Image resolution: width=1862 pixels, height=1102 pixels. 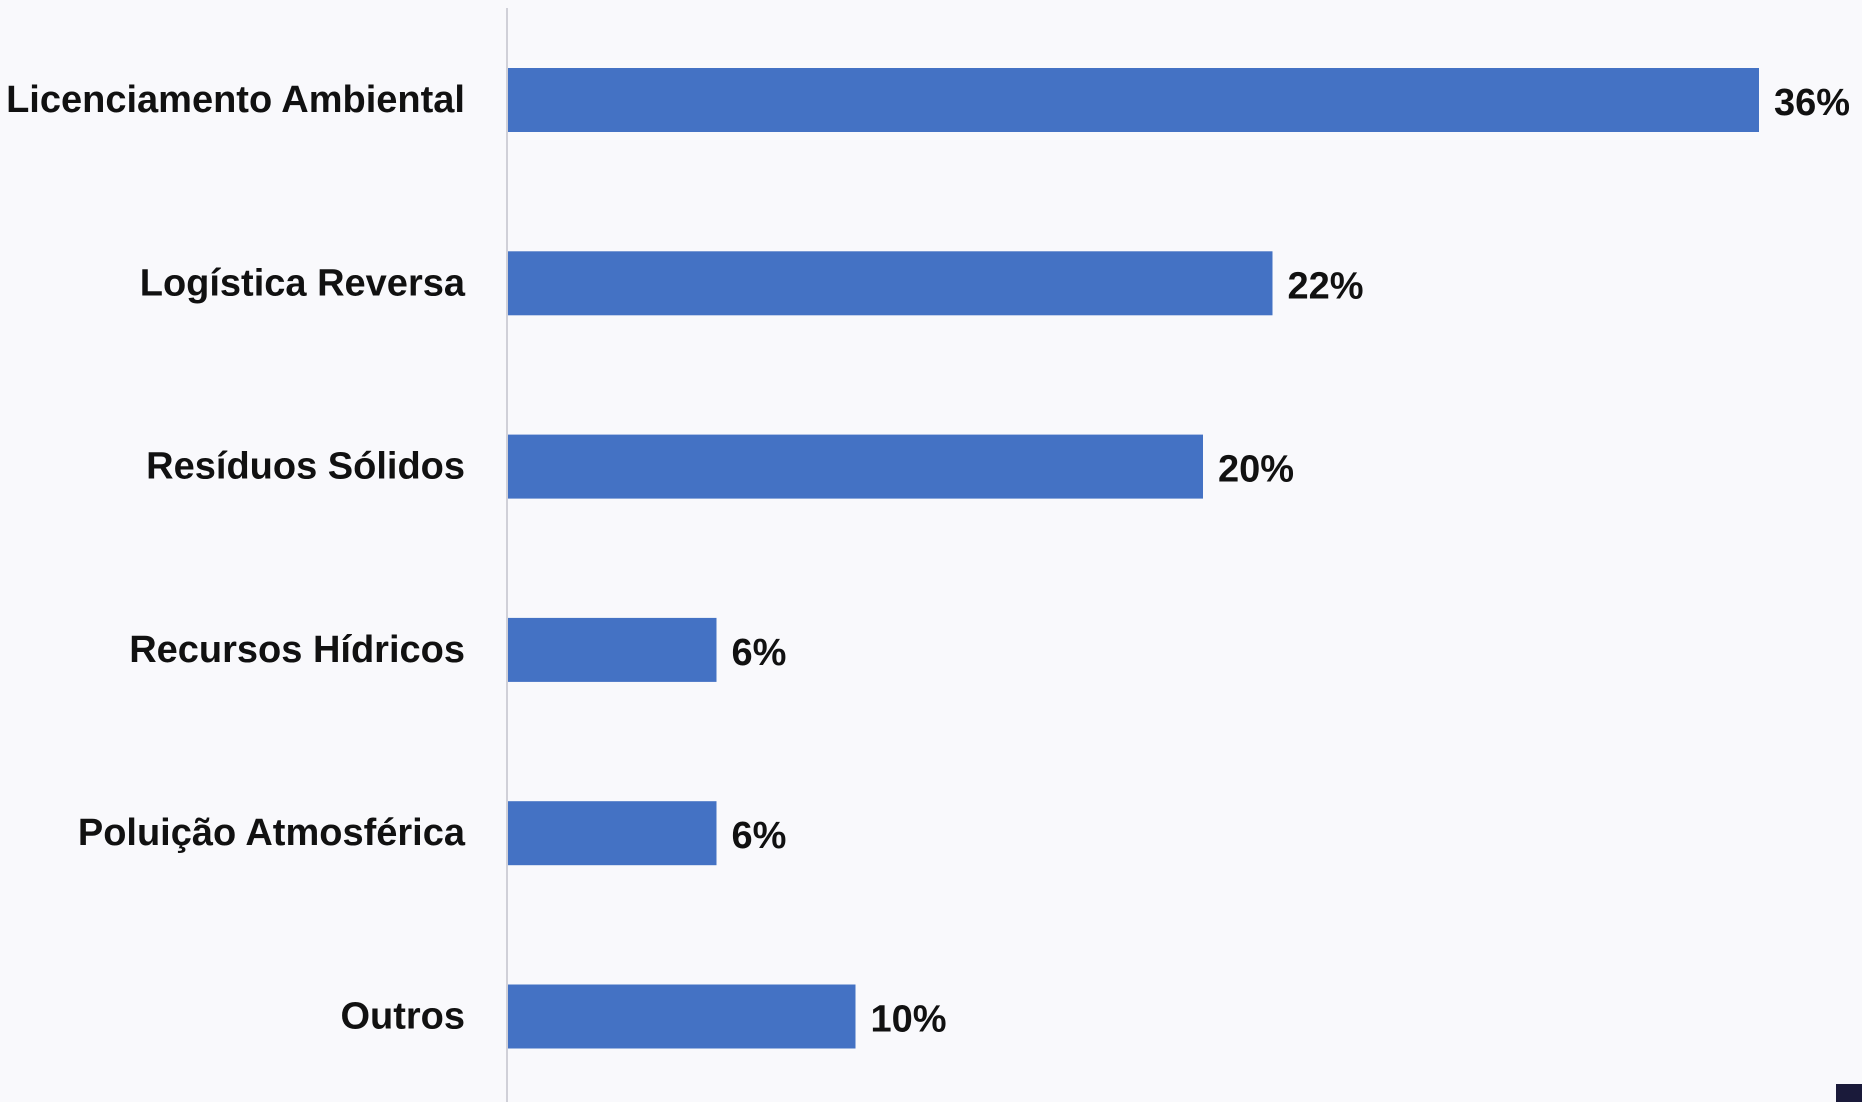 I want to click on value-label: 10%, so click(x=909, y=1020).